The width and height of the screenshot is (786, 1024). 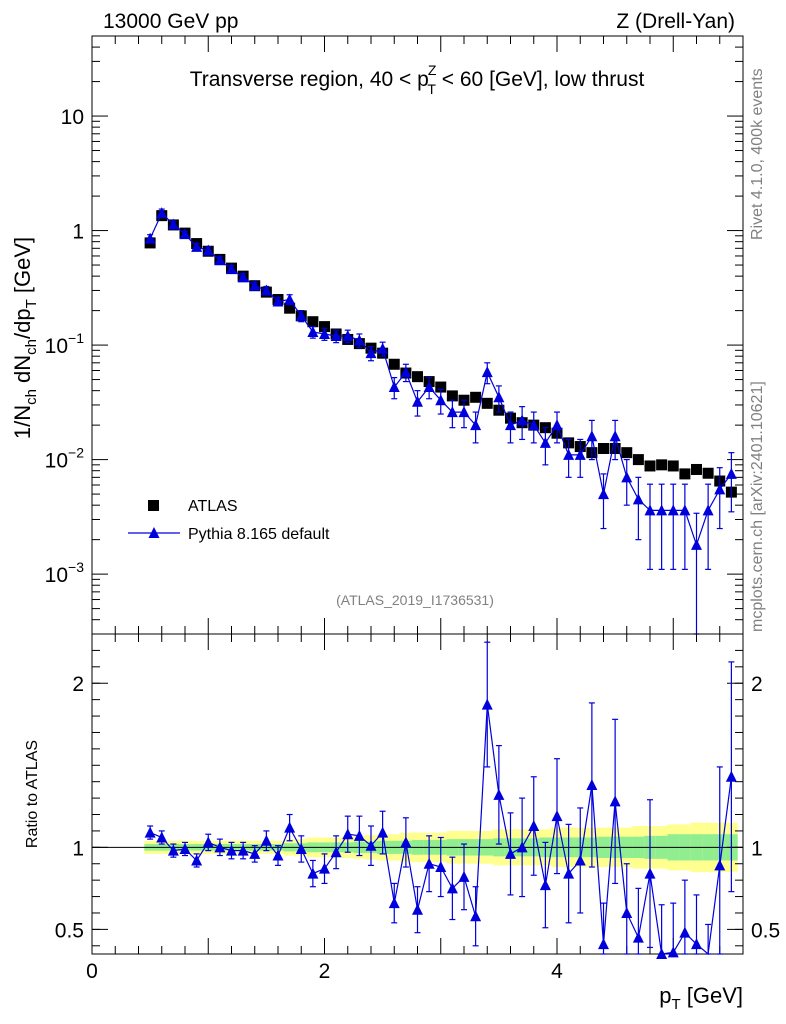 What do you see at coordinates (78, 684) in the screenshot?
I see `ratio-y-tick-label: 2` at bounding box center [78, 684].